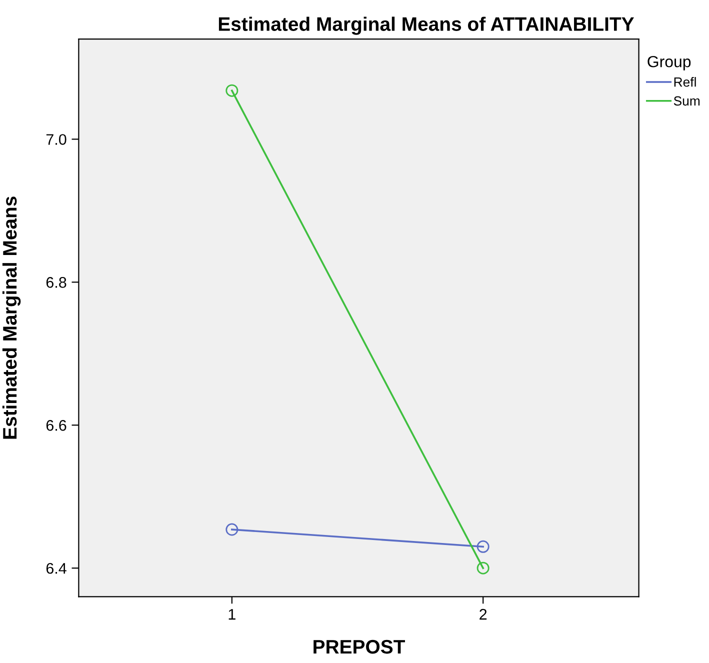  Describe the element at coordinates (56, 568) in the screenshot. I see `y-tick-label: 6.4` at that location.